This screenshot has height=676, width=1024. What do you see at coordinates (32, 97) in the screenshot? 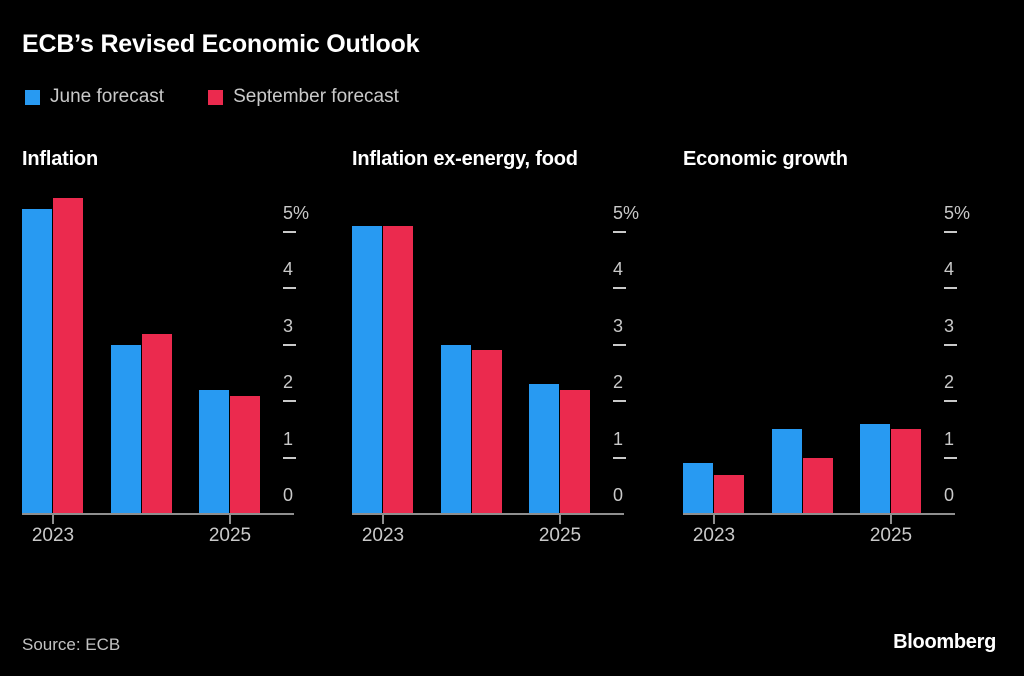
I see `june-forecast-swatch` at bounding box center [32, 97].